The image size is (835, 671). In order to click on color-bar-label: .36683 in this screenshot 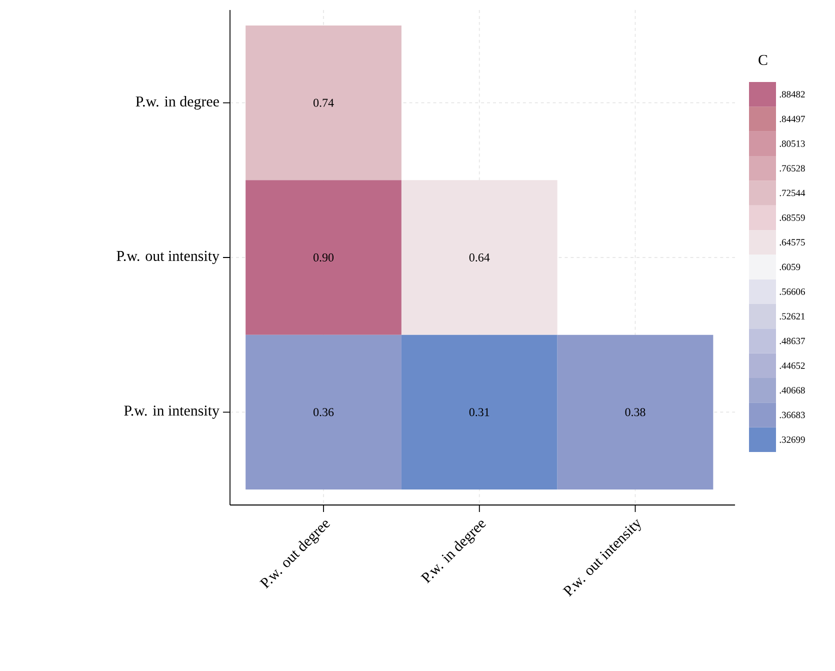, I will do `click(792, 415)`.